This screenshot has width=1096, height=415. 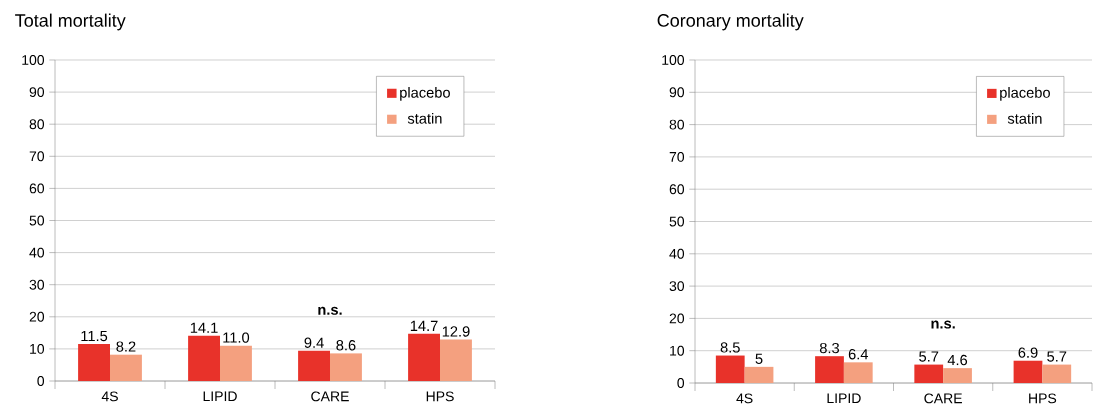 I want to click on data-label: 8.3, so click(x=829, y=348).